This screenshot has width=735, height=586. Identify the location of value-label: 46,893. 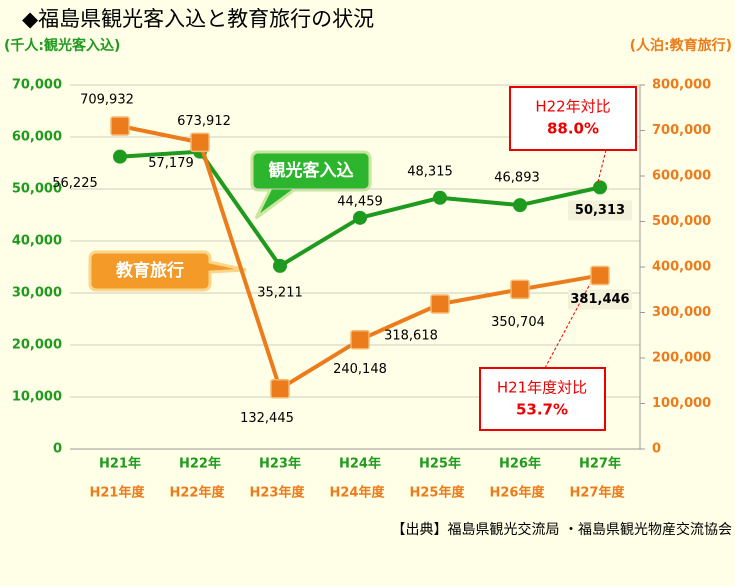
(517, 178).